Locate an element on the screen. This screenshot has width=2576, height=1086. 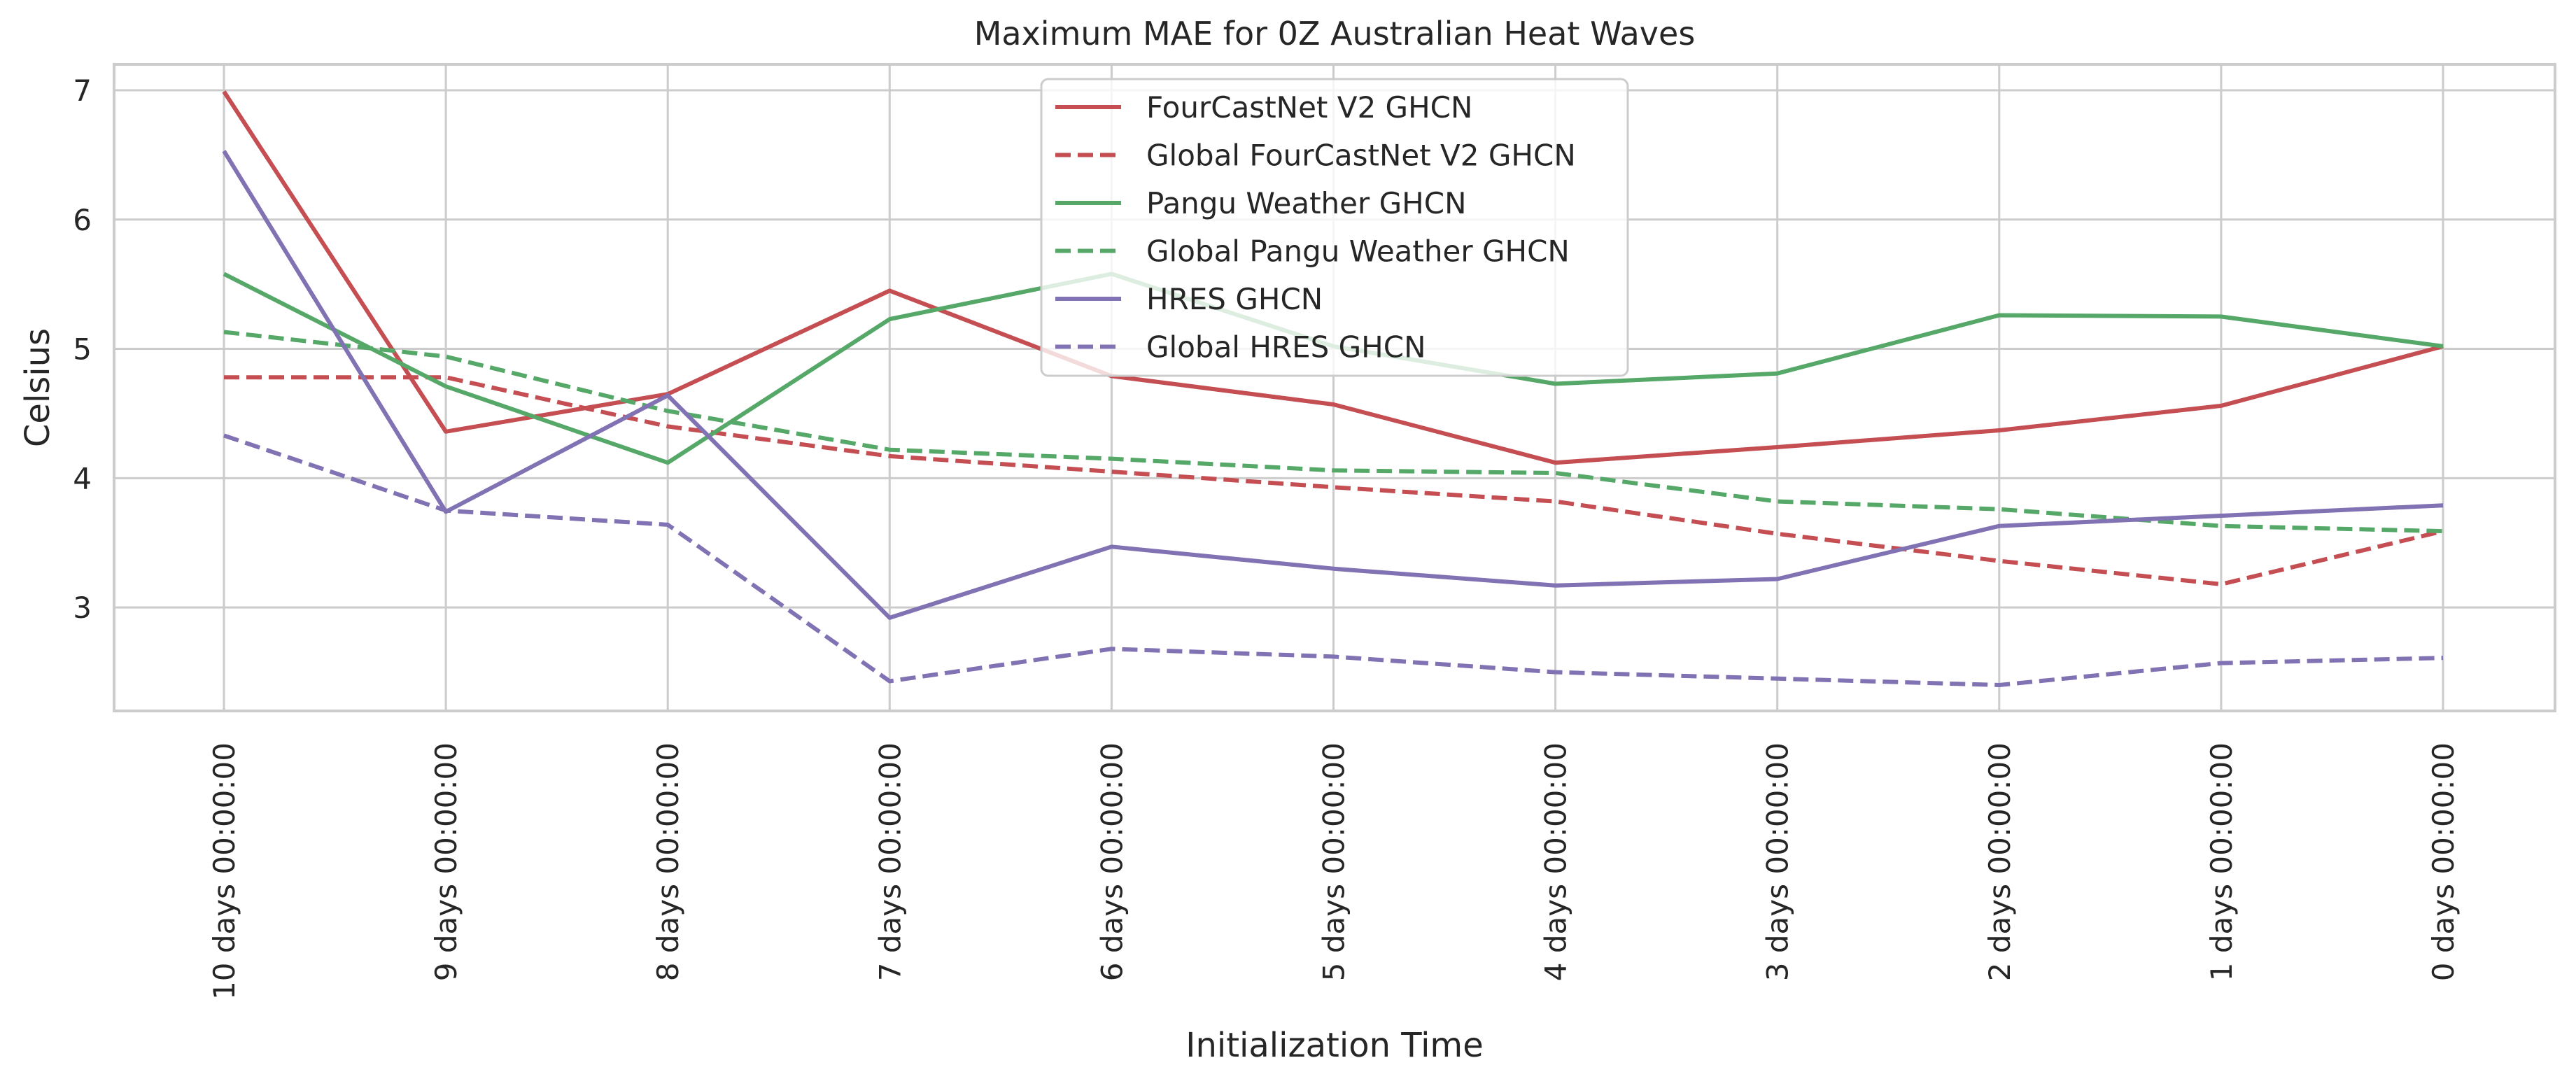
x-tick-label: 4 days 00:00:00 is located at coordinates (1556, 861).